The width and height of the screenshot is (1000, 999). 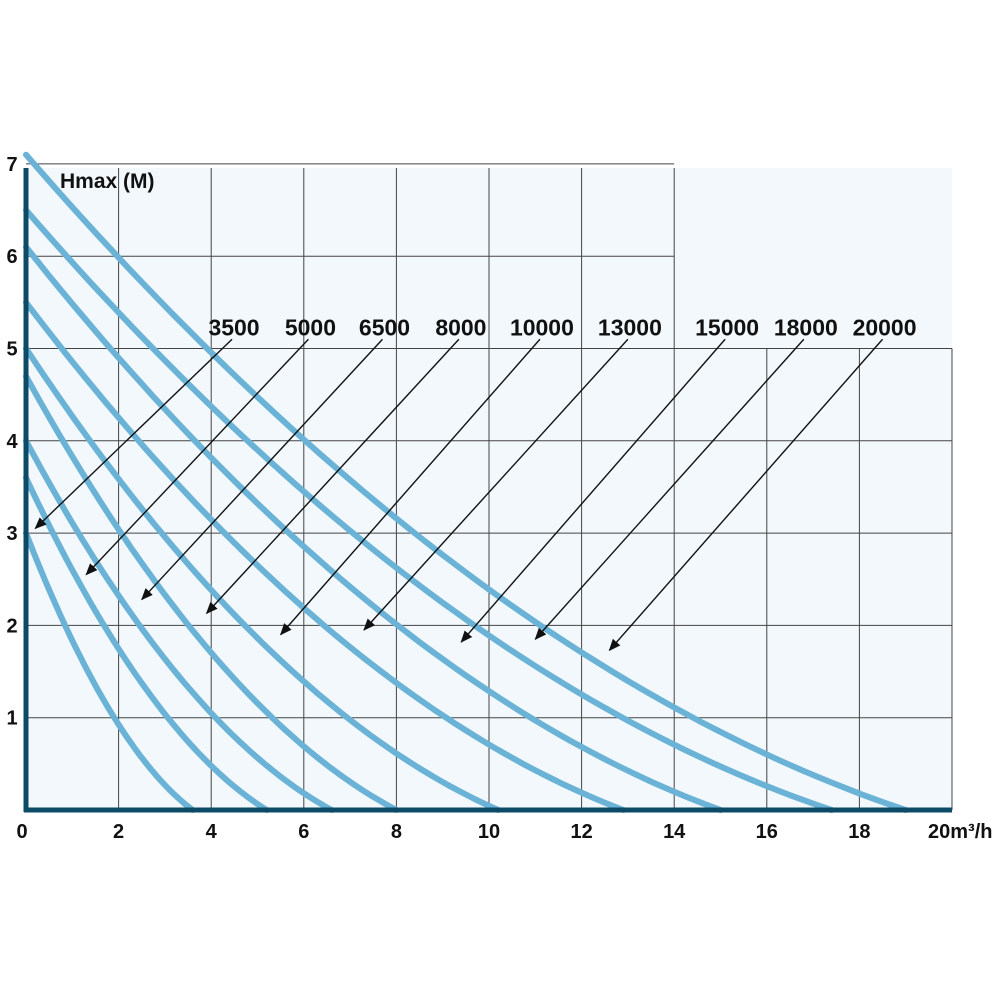 I want to click on series-label-3500: 3500, so click(x=233, y=327).